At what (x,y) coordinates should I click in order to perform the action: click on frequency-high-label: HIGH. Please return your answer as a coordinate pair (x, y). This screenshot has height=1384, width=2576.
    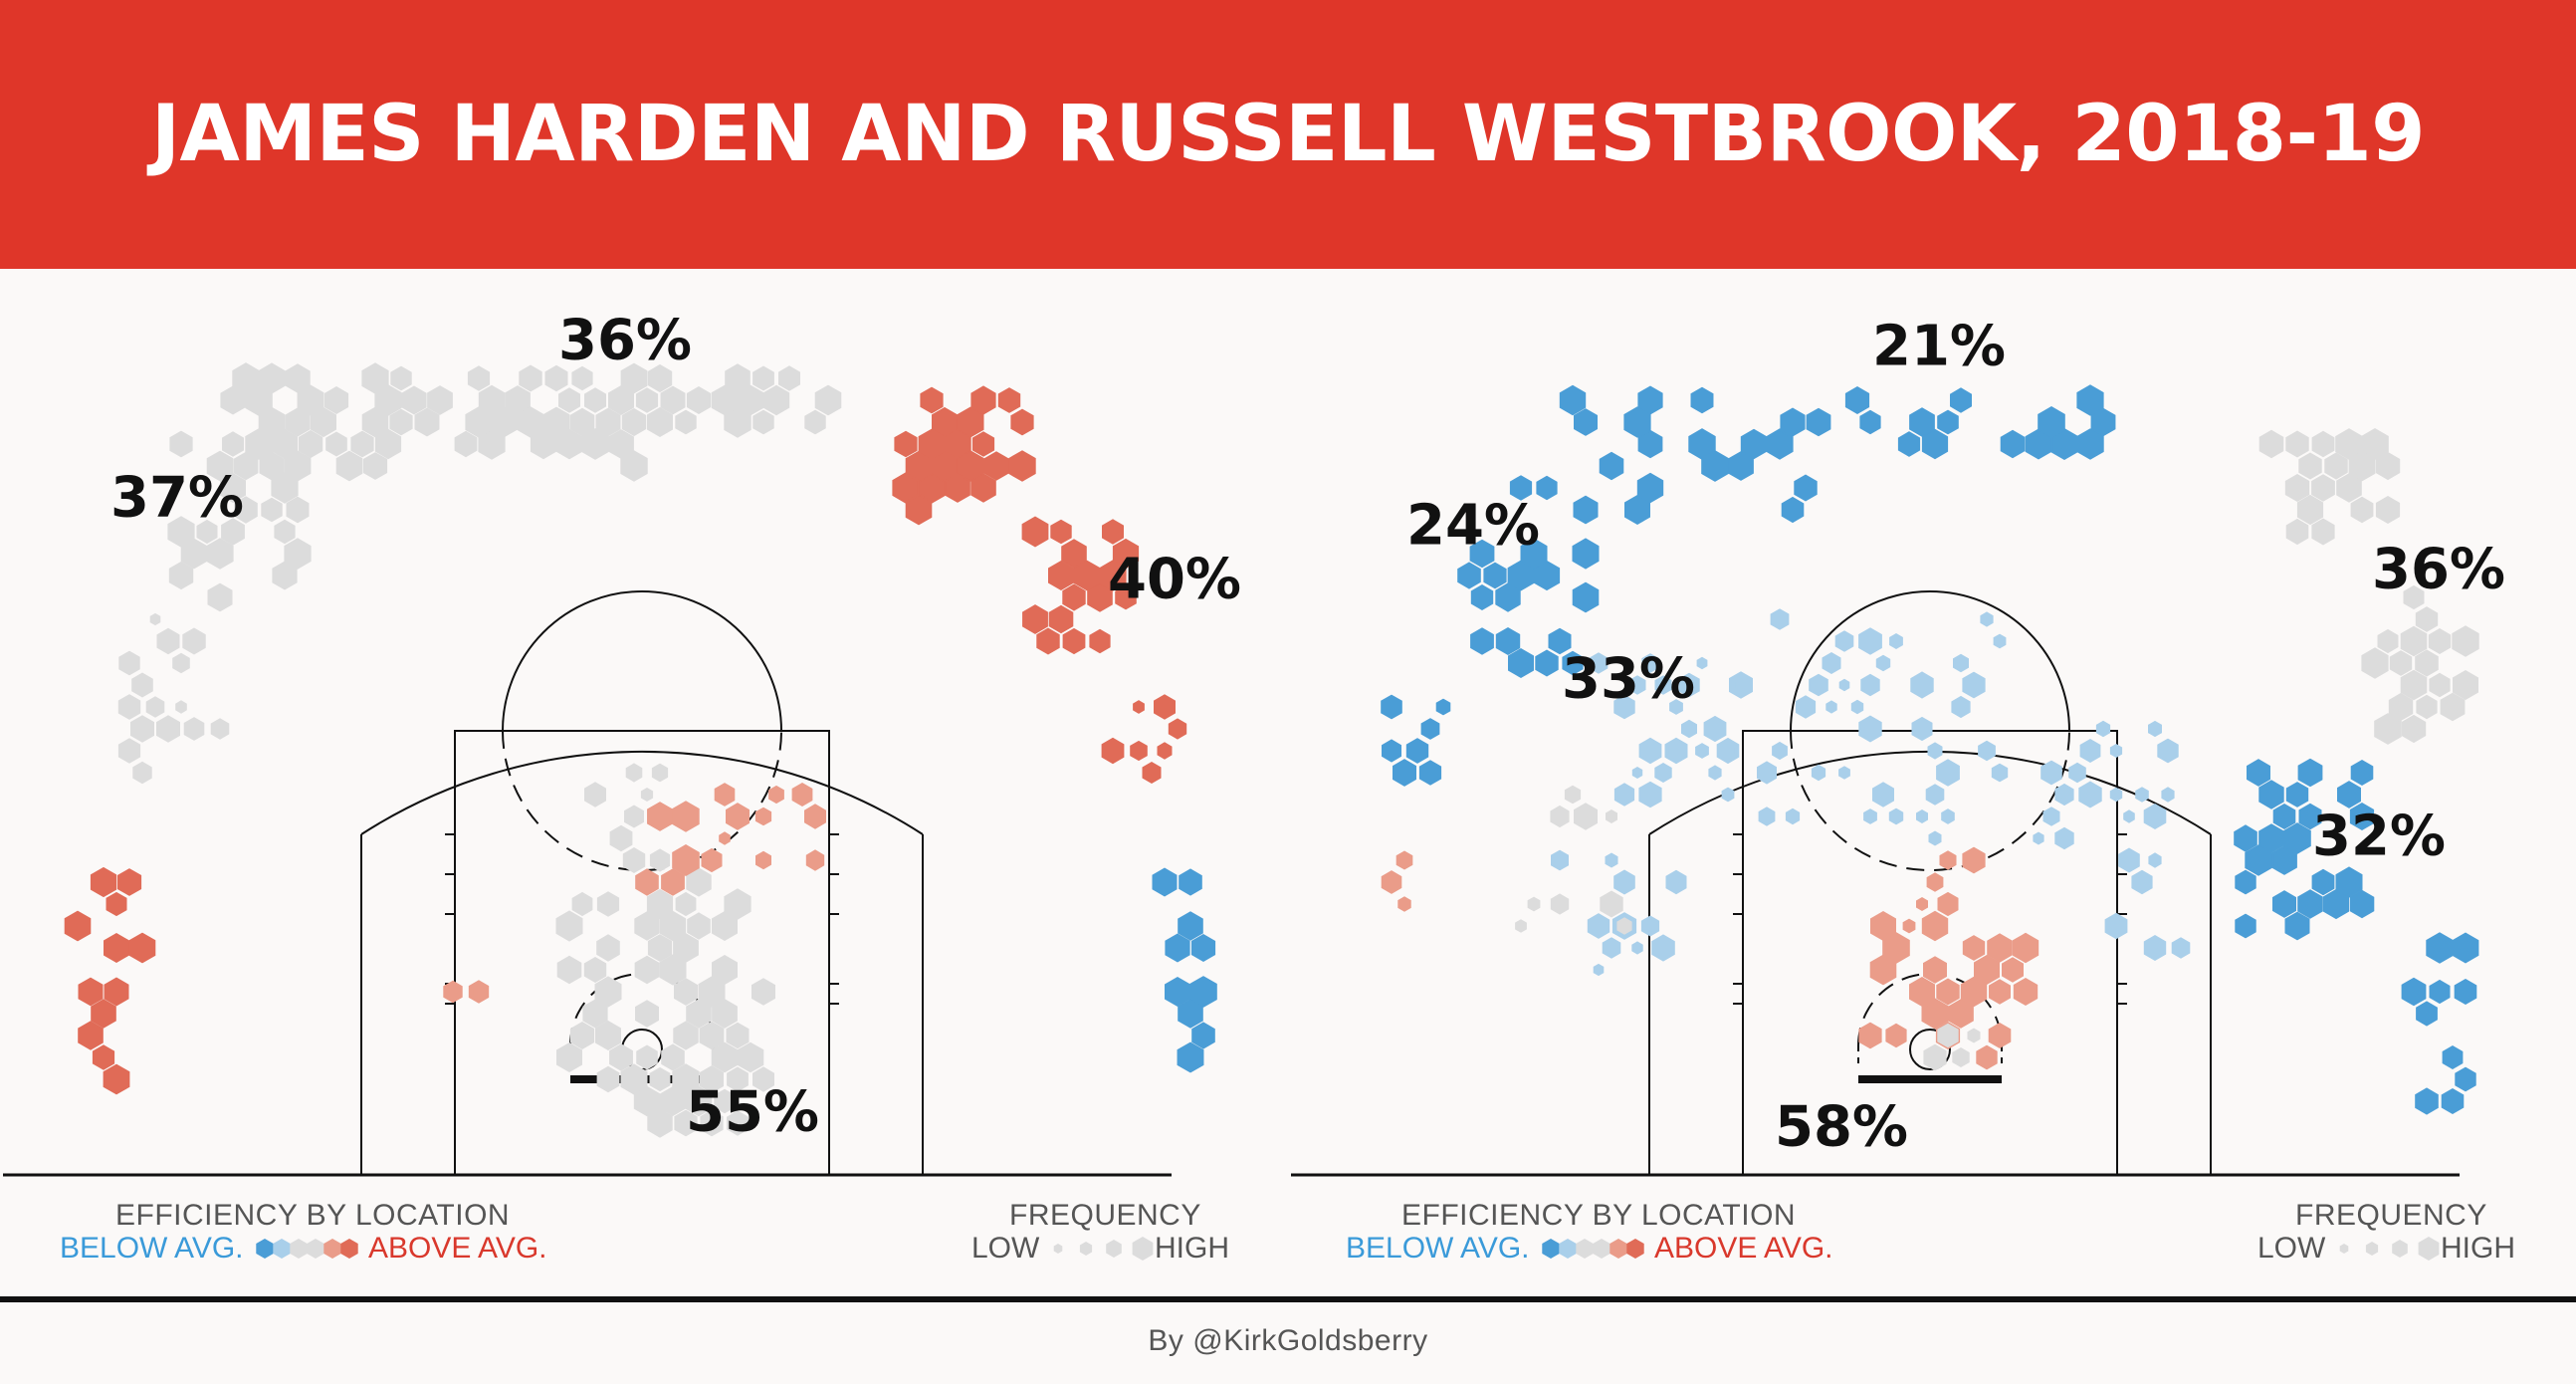
    Looking at the image, I should click on (1192, 1248).